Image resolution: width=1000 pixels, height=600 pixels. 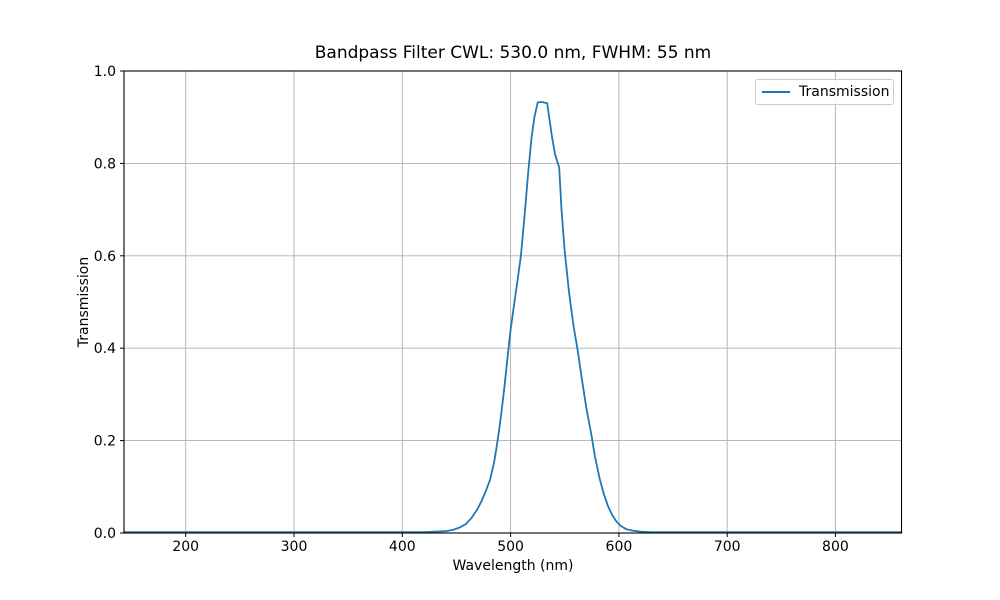 What do you see at coordinates (619, 547) in the screenshot?
I see `x-tick-label: 600` at bounding box center [619, 547].